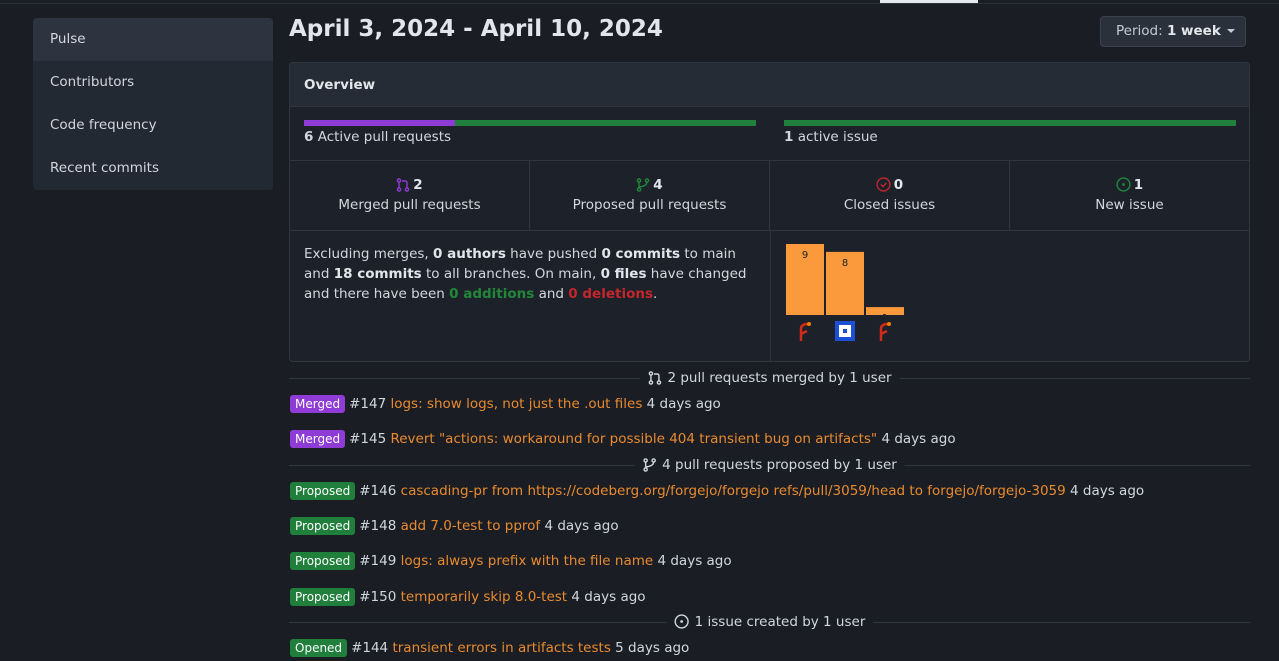  Describe the element at coordinates (890, 195) in the screenshot. I see `stat-closed-issues: 0 Closed issues` at that location.